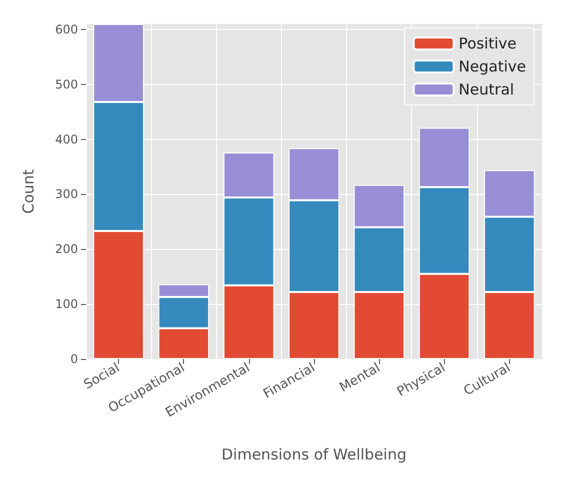 This screenshot has width=562, height=477. What do you see at coordinates (314, 455) in the screenshot?
I see `x-axis-title: Dimensions of Wellbeing` at bounding box center [314, 455].